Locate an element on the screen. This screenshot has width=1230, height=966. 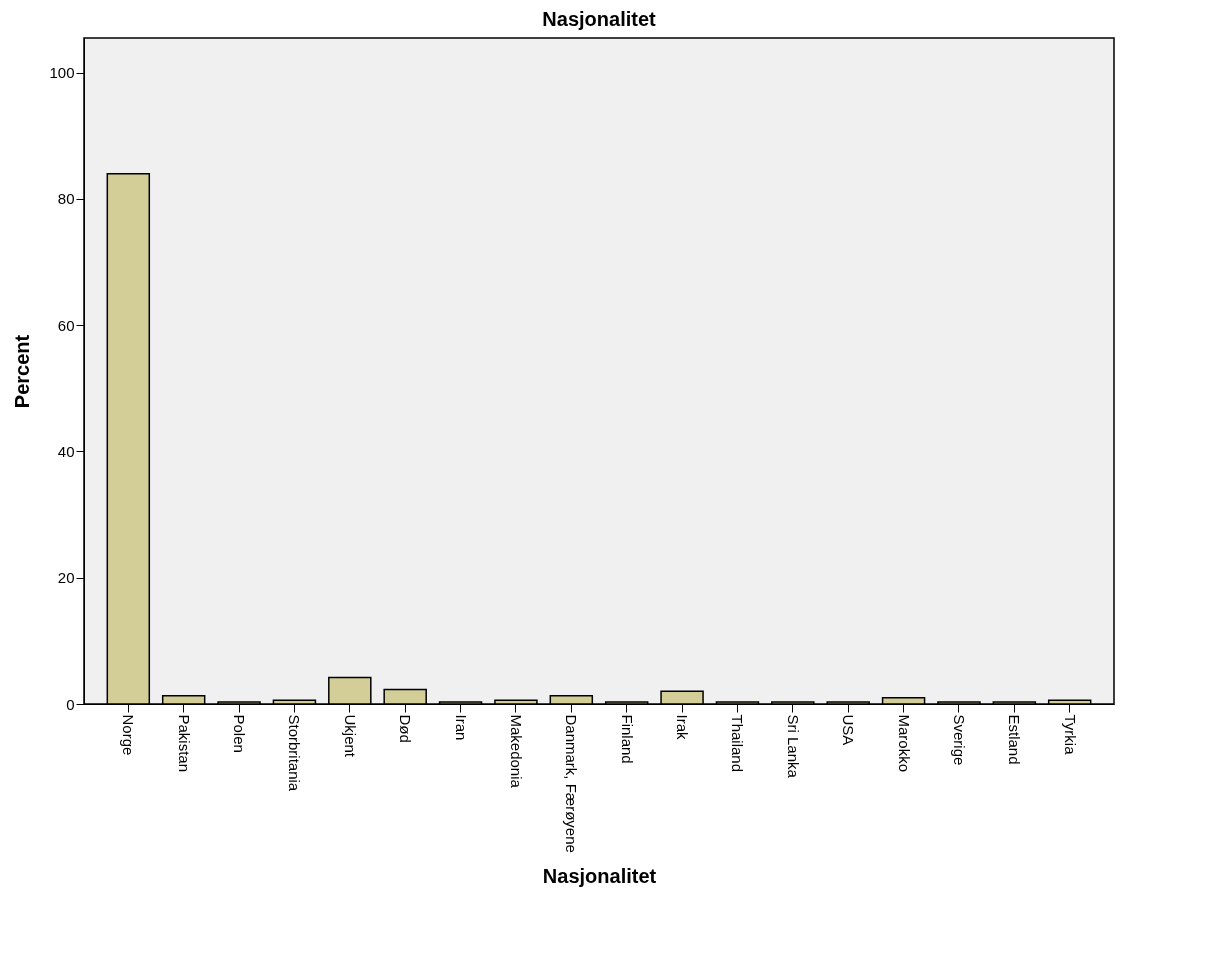
x-tick-label: Estland is located at coordinates (1015, 739).